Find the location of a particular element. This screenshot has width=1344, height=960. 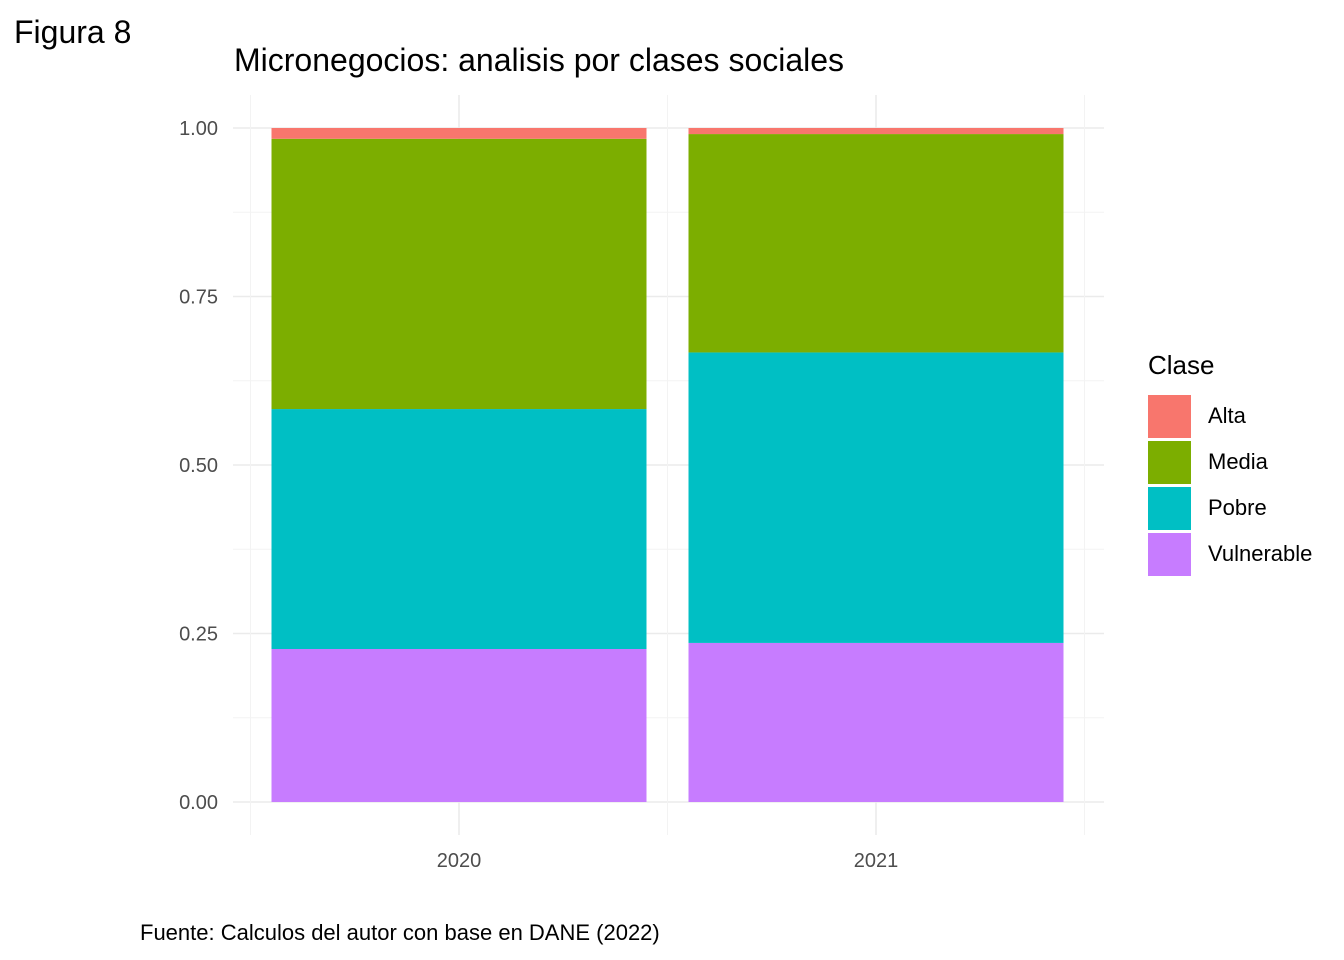

y-tick-label: 0.50 is located at coordinates (198, 466).